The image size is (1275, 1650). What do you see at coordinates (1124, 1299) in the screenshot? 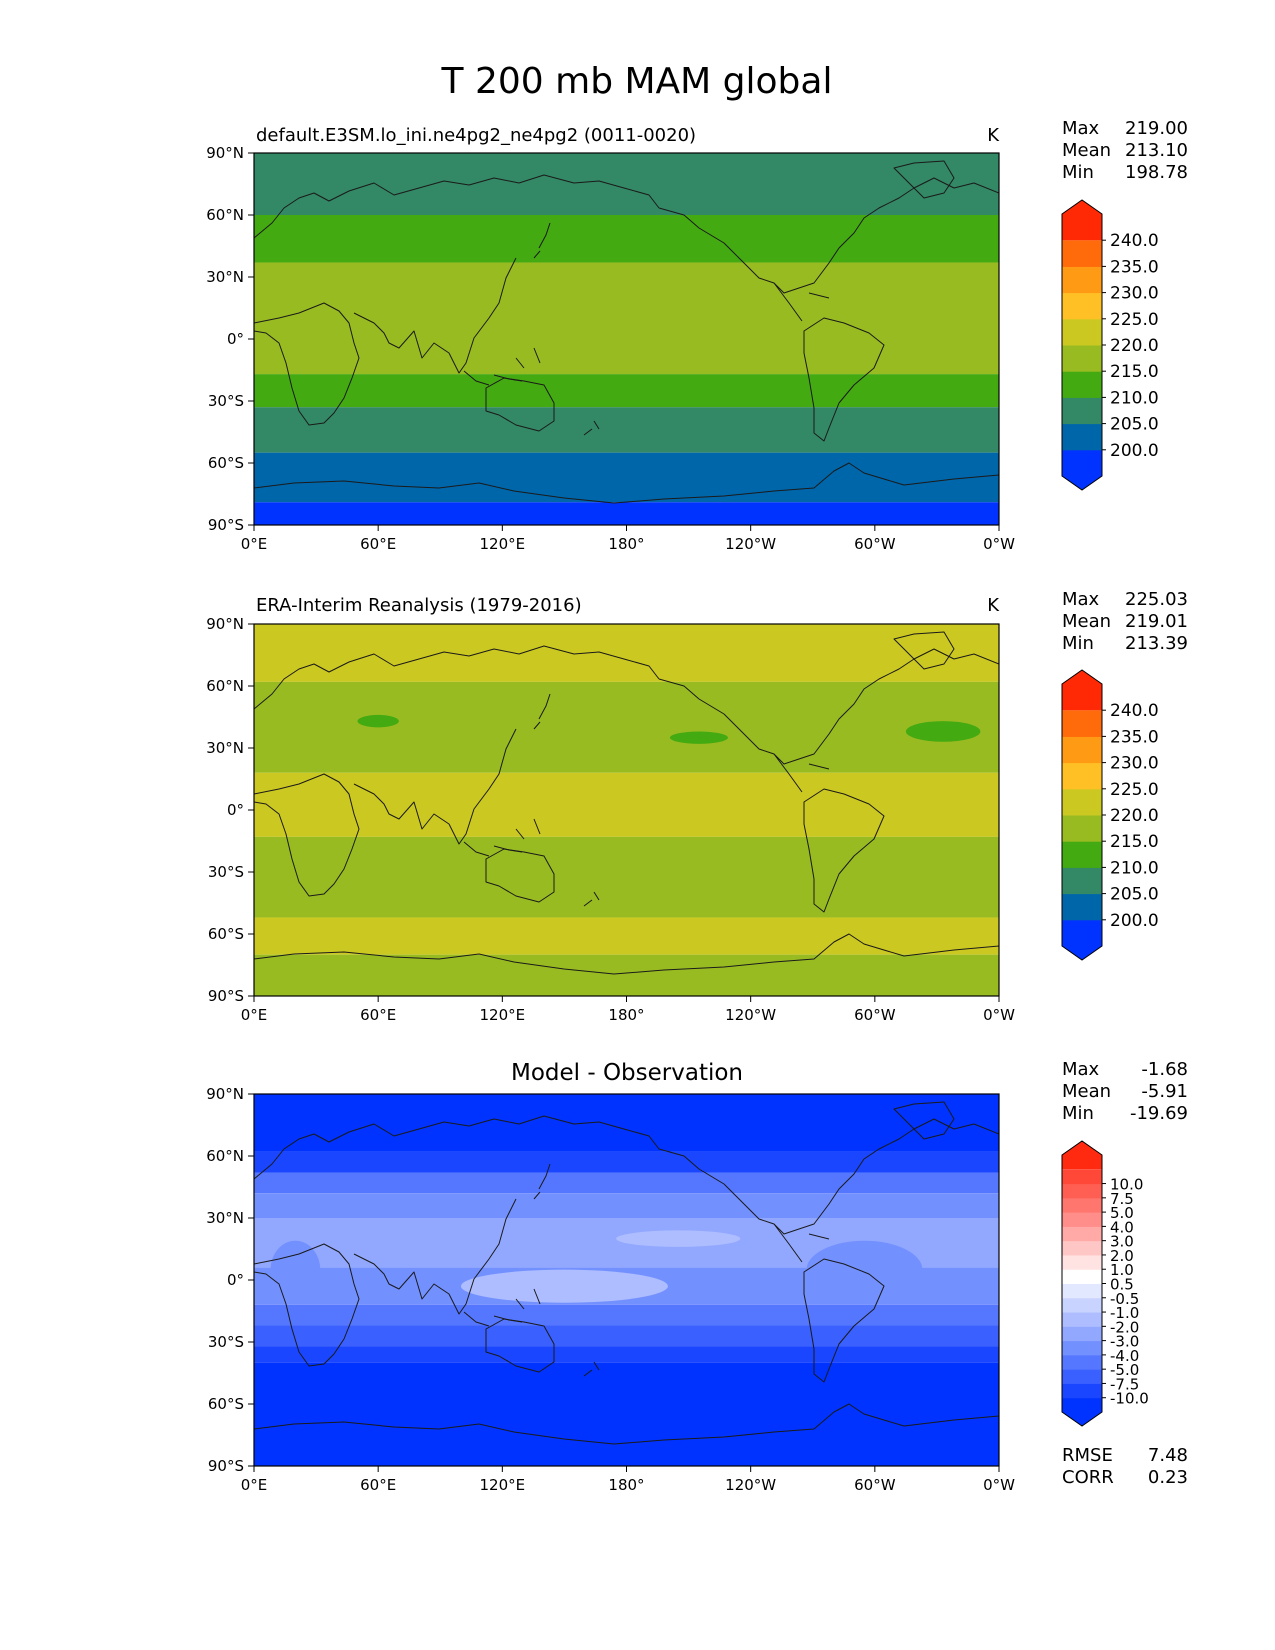
I see `colorbar-label: -0.5` at bounding box center [1124, 1299].